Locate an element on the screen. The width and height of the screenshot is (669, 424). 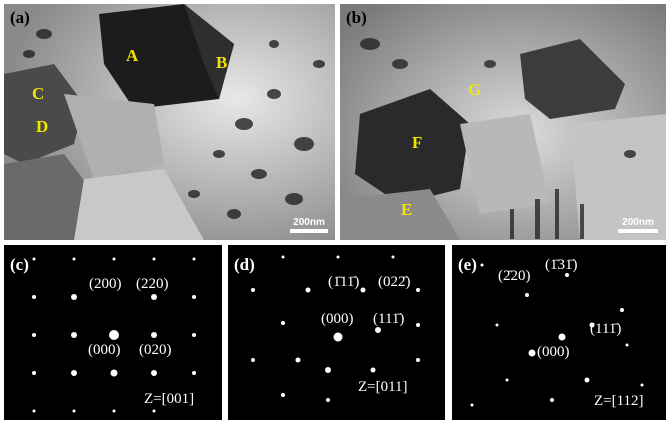
scale-bar-b: 200nm is located at coordinates (638, 225).